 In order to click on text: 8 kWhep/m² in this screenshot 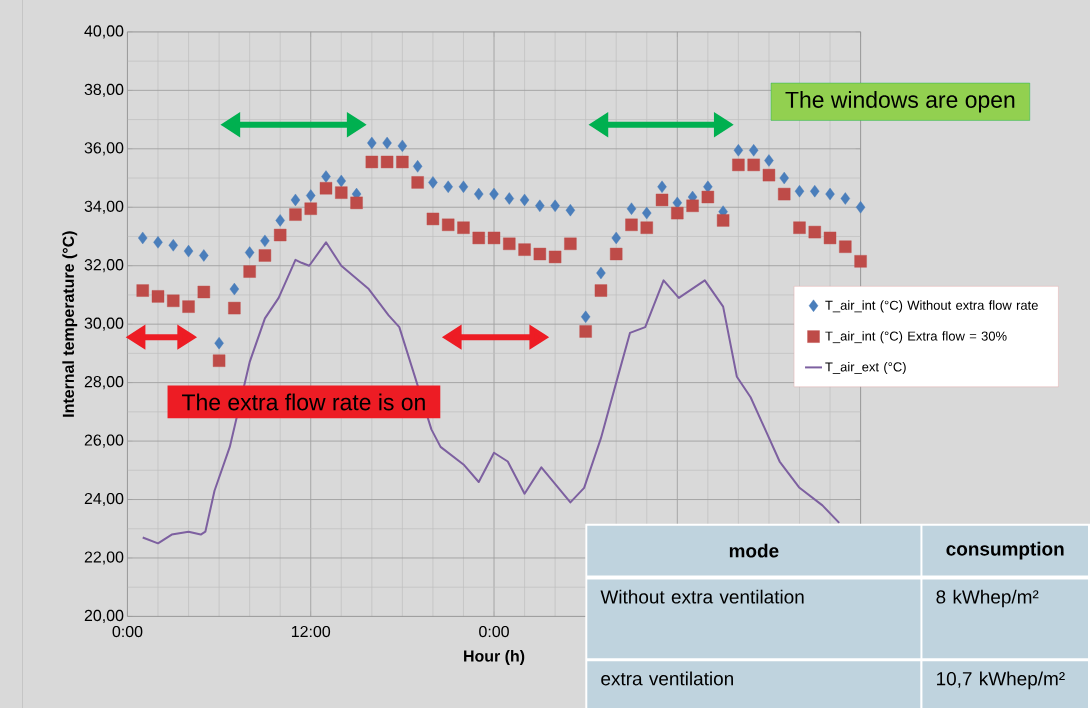, I will do `click(987, 598)`.